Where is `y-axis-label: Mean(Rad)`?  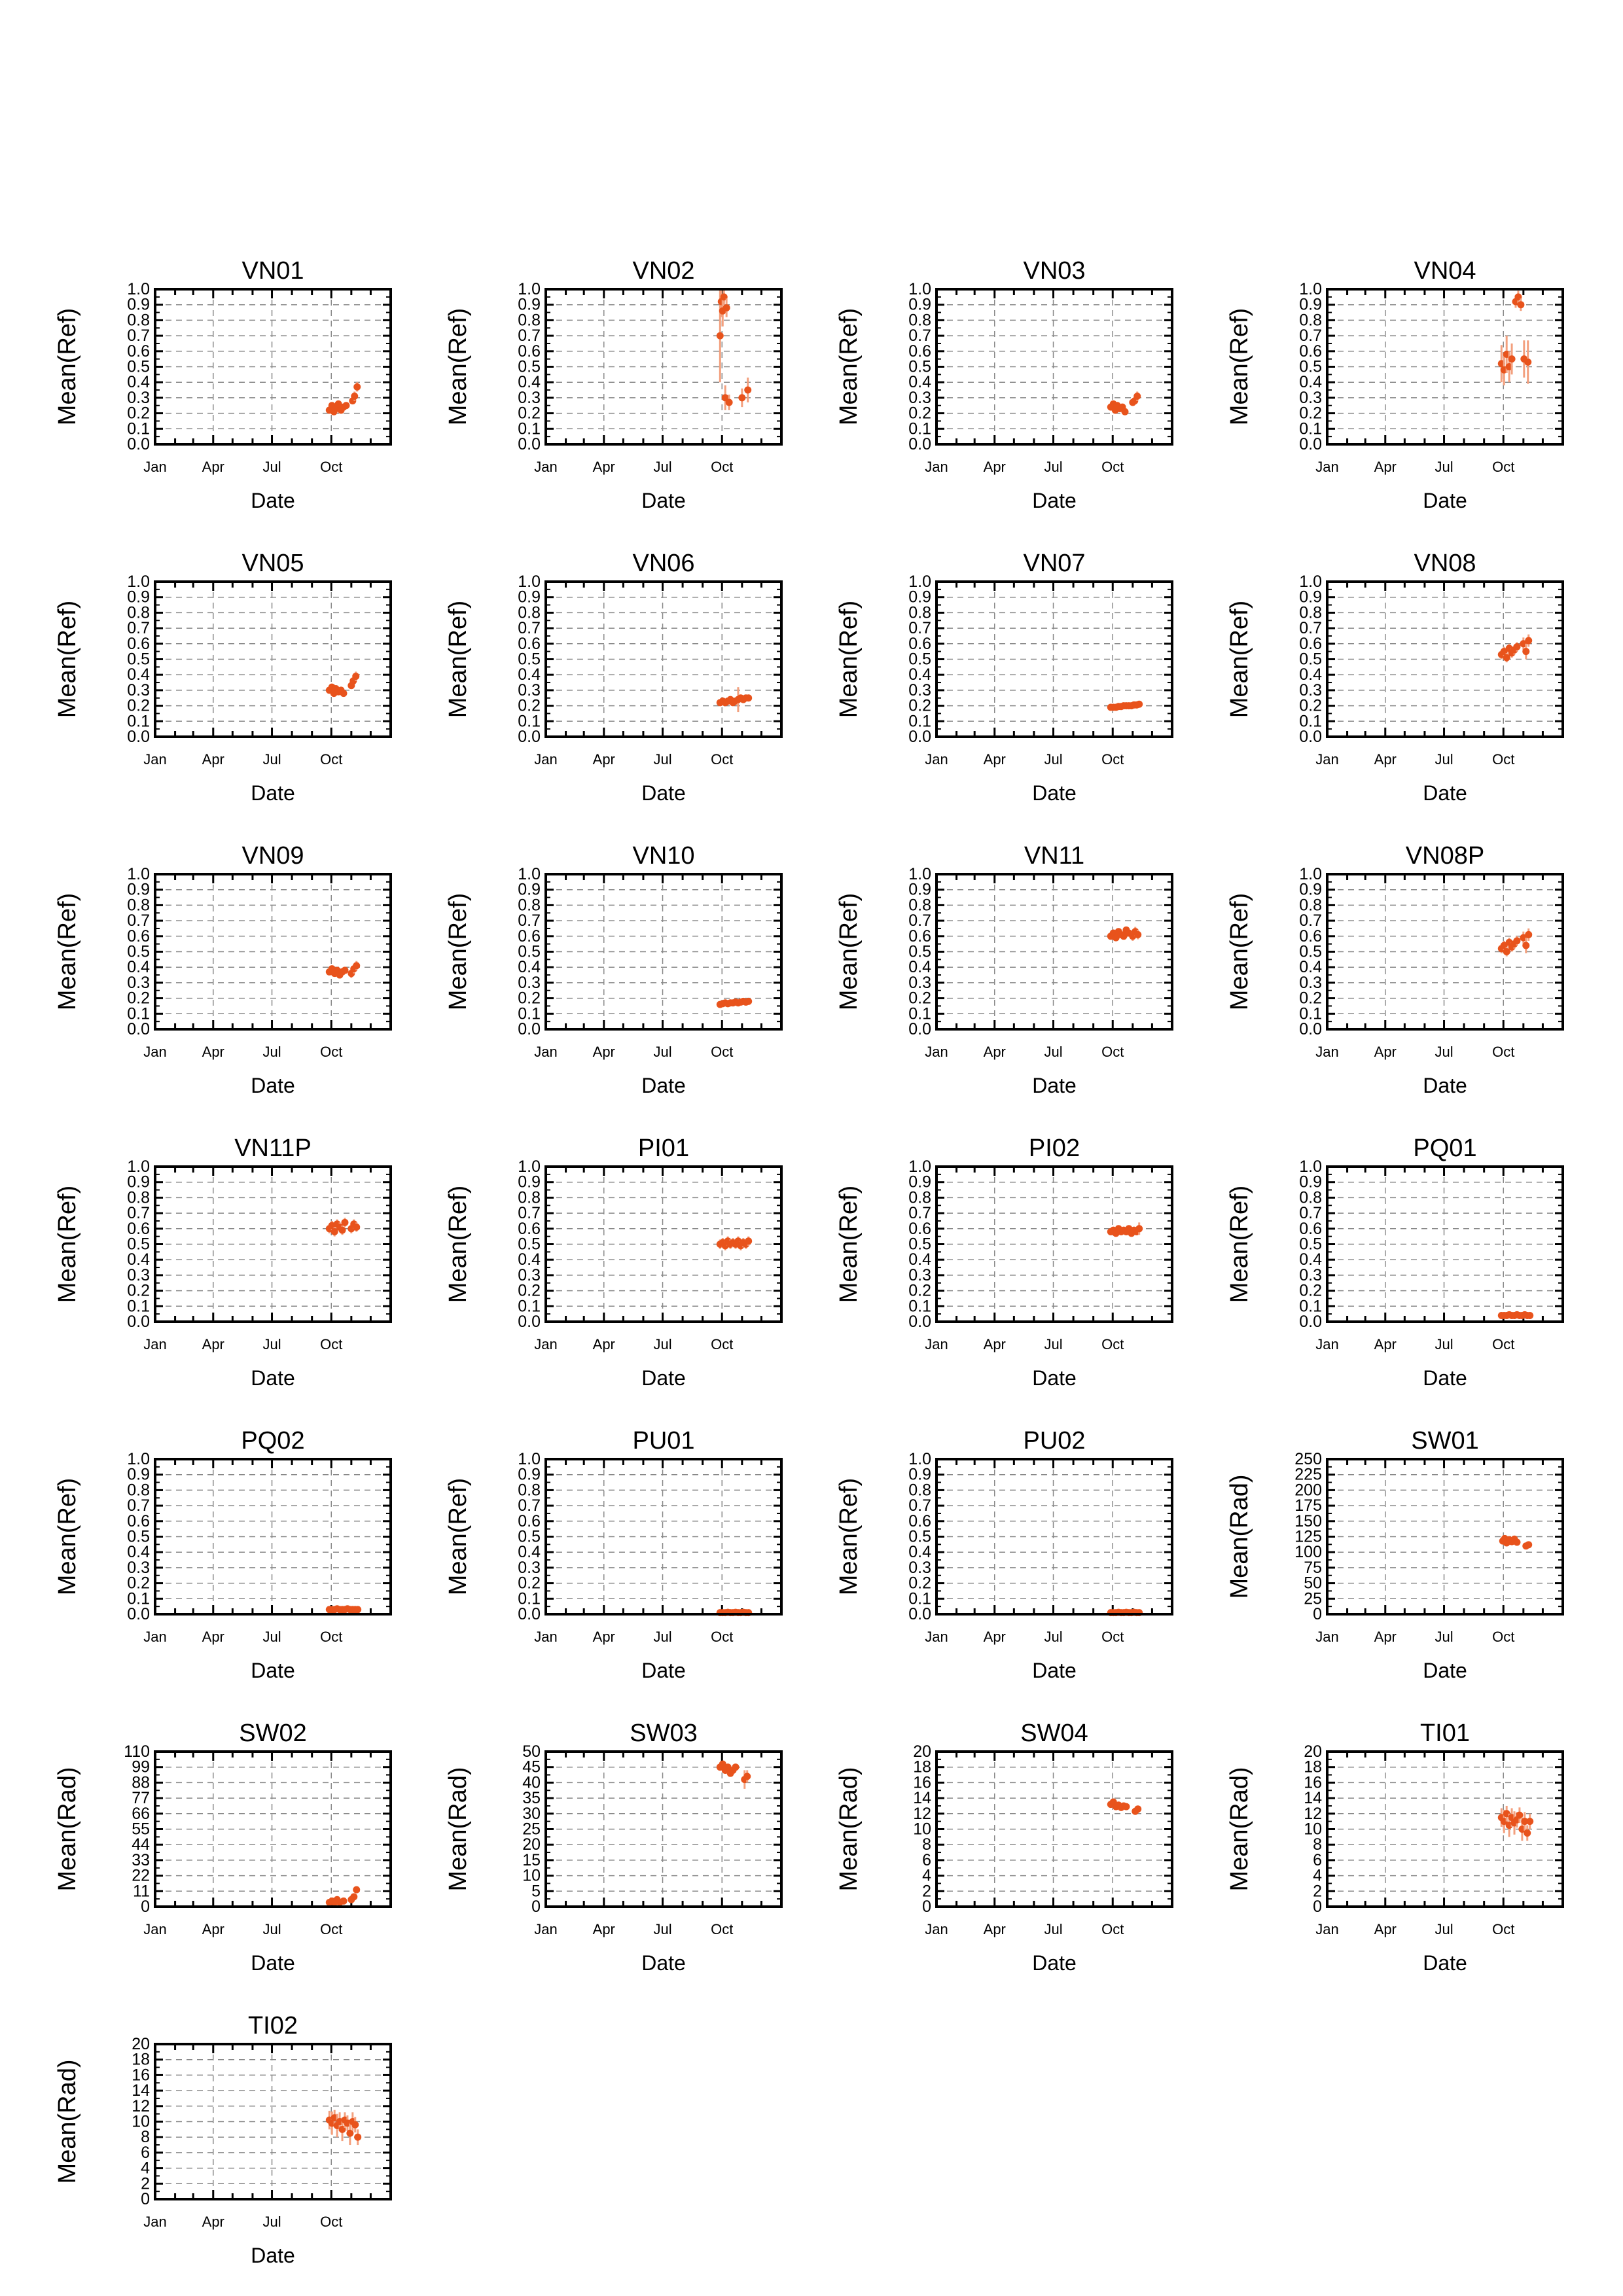
y-axis-label: Mean(Rad) is located at coordinates (849, 1829).